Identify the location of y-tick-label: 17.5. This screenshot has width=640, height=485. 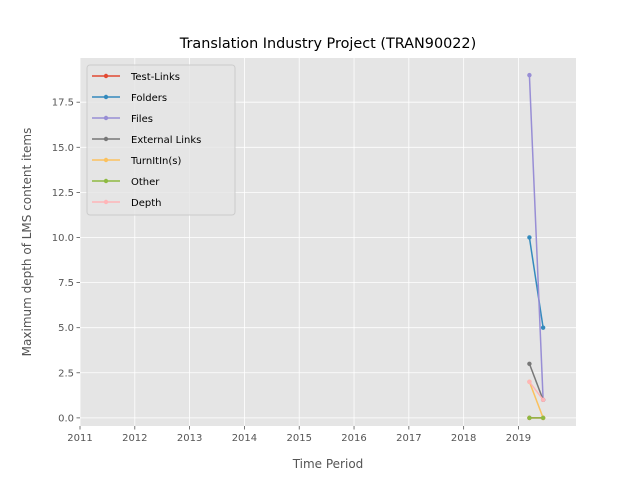
(63, 103).